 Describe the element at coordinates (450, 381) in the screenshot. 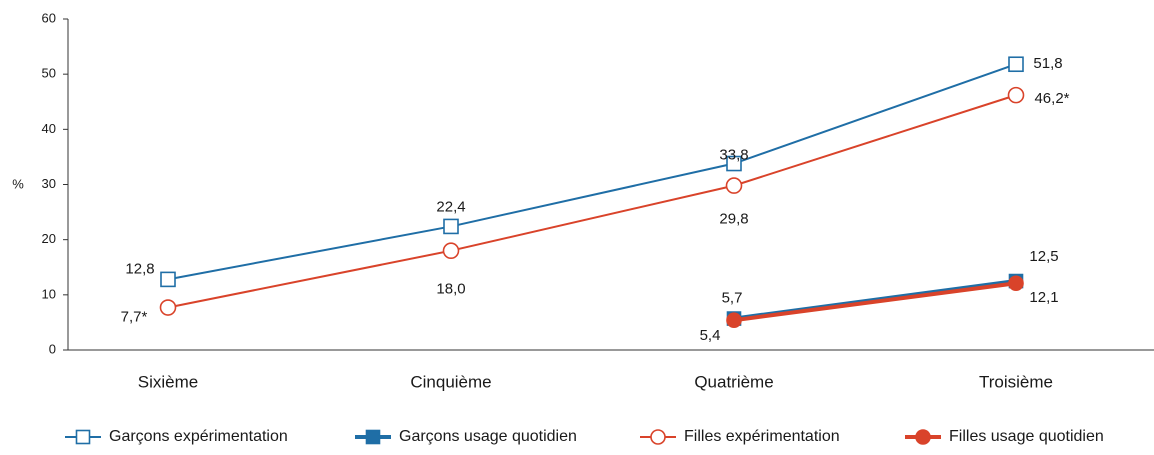

I see `x-tick-label: Cinquième` at that location.